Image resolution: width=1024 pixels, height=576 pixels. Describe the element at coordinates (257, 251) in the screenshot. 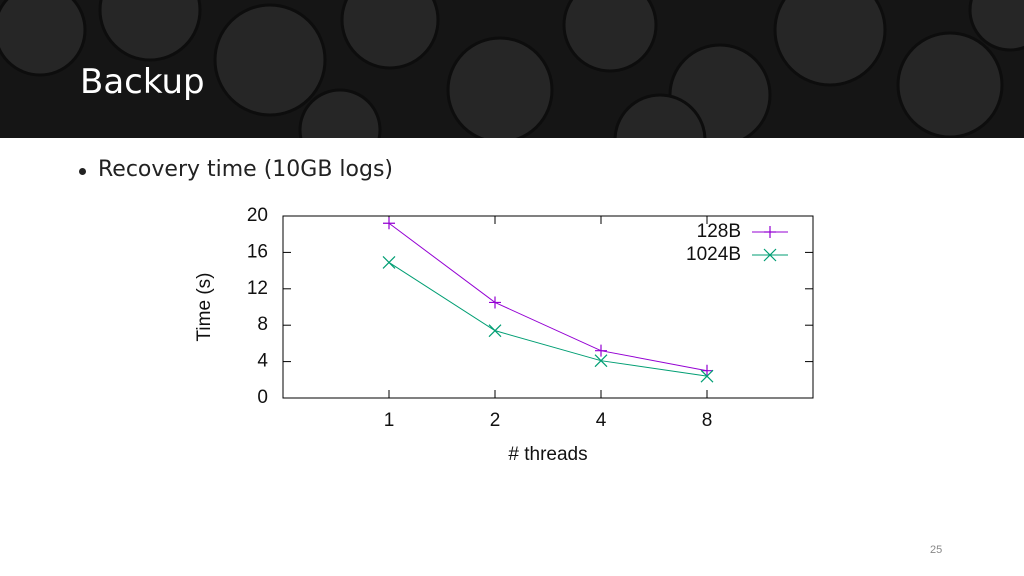

I see `y-tick-label: 16` at that location.